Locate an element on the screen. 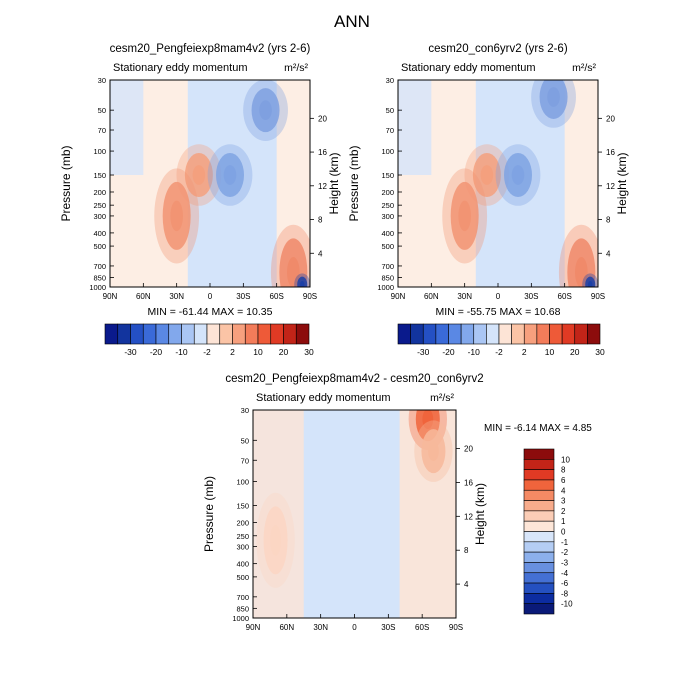 The width and height of the screenshot is (700, 700). colorbar-label: -1 is located at coordinates (565, 542).